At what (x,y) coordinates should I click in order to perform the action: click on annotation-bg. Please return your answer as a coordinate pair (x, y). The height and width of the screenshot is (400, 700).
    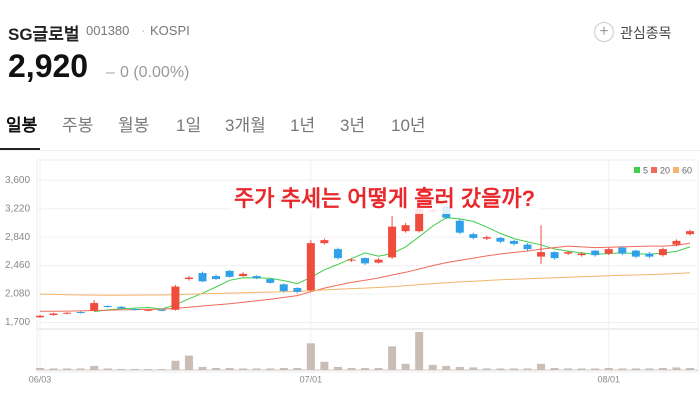
    Looking at the image, I should click on (385, 199).